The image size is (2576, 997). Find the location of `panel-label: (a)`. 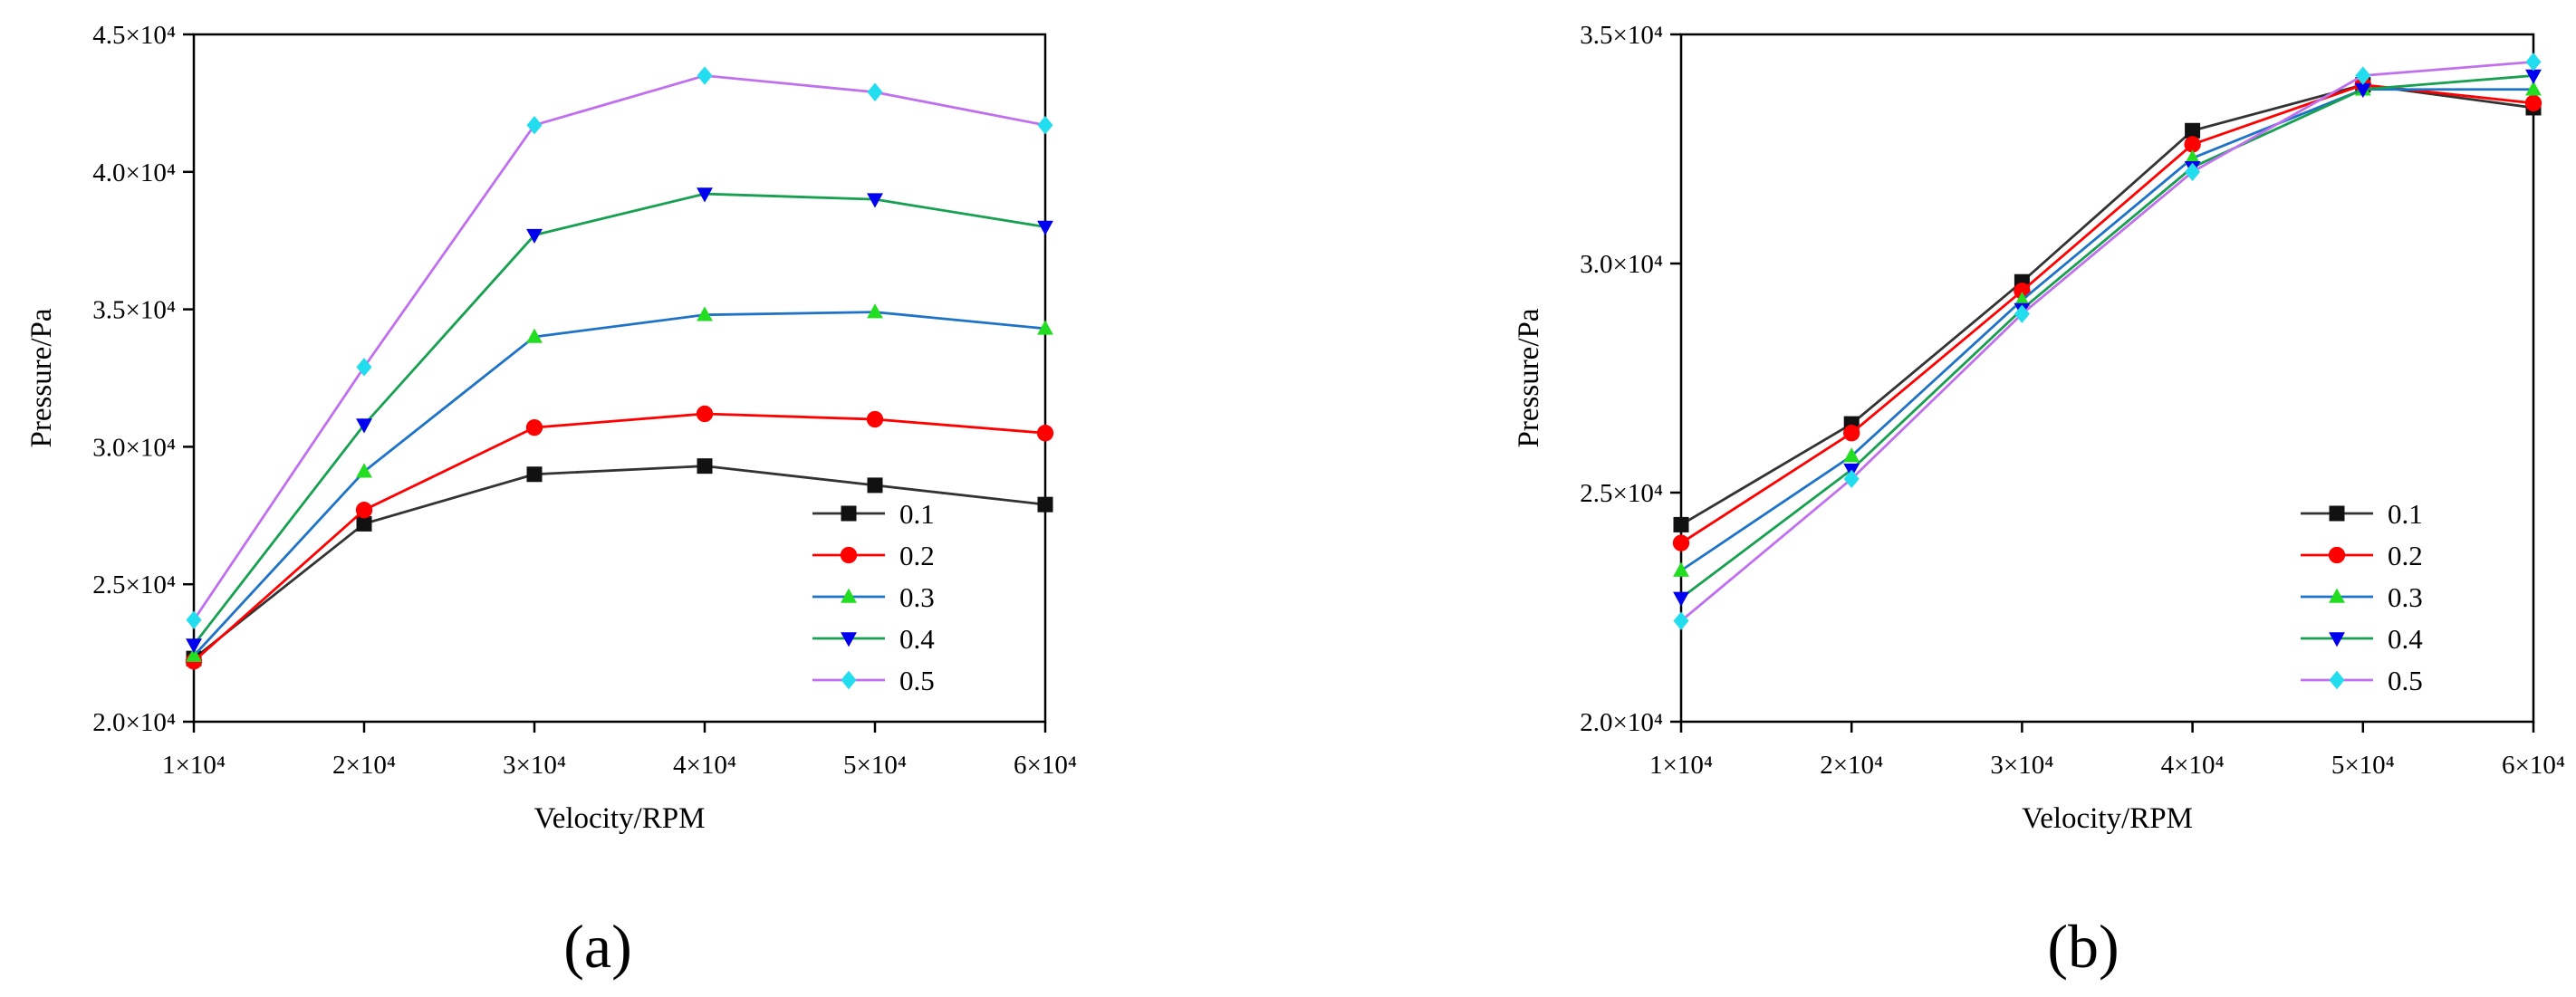

panel-label: (a) is located at coordinates (597, 946).